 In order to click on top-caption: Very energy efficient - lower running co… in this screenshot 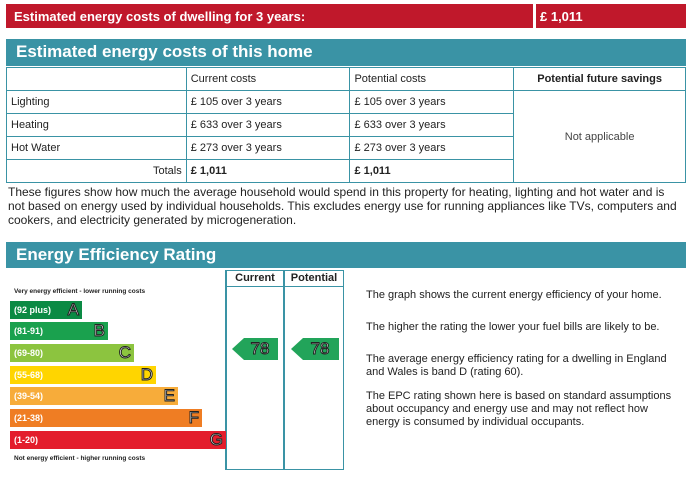, I will do `click(80, 291)`.